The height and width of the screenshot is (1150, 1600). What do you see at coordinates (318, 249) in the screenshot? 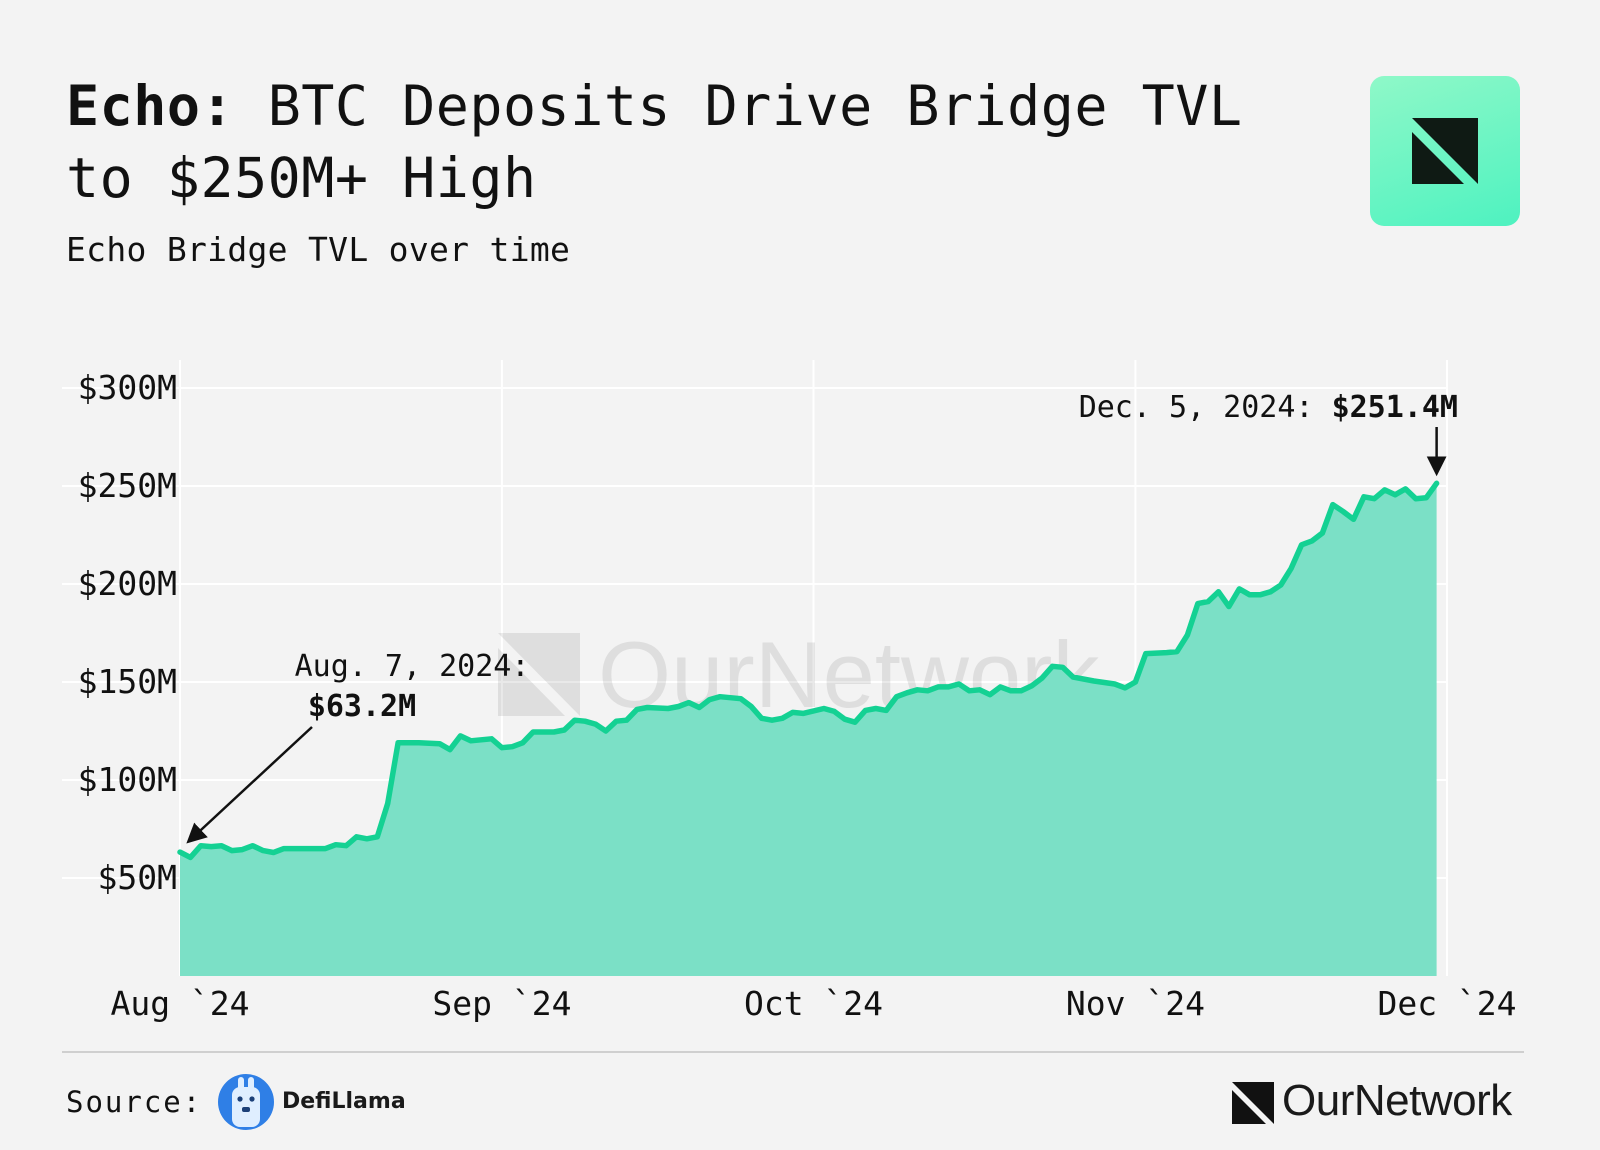
I see `chart-subtitle: Echo Bridge TVL over time` at bounding box center [318, 249].